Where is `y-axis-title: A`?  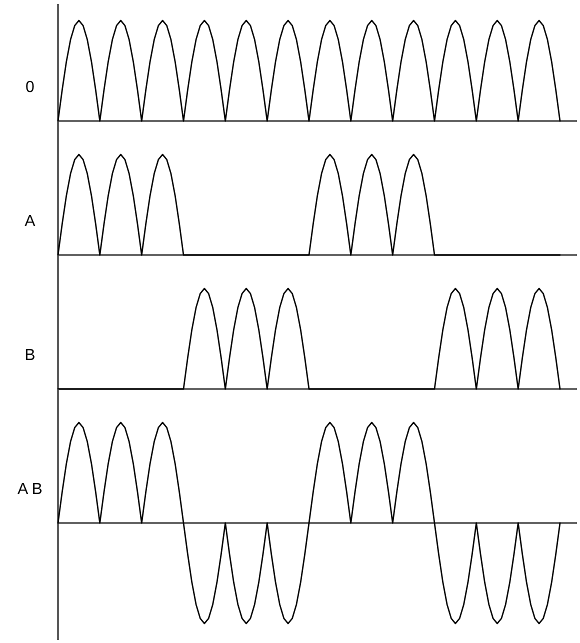 y-axis-title: A is located at coordinates (30, 221).